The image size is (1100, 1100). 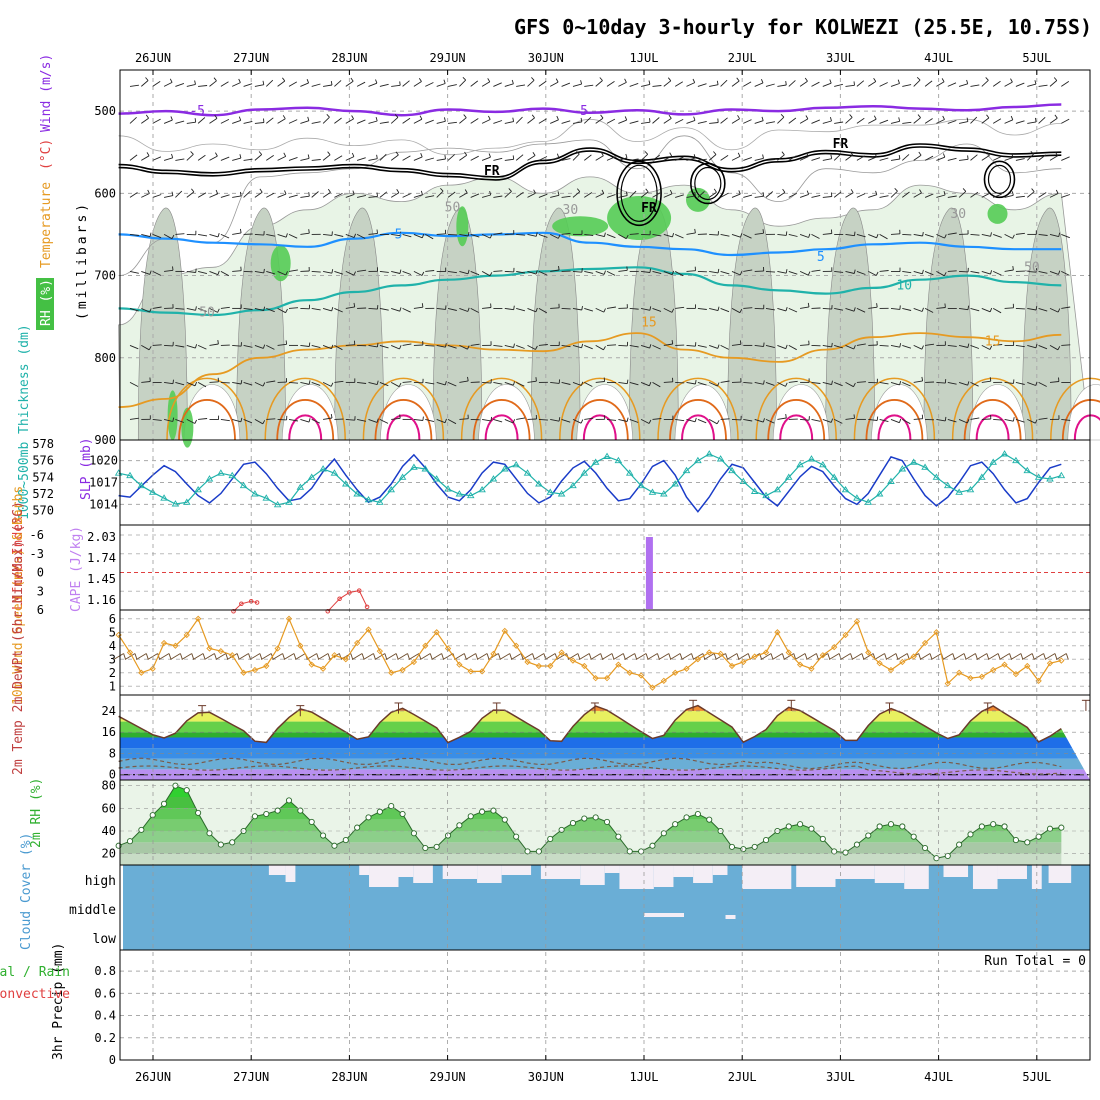 I want to click on contour-label: FR, so click(x=492, y=171).